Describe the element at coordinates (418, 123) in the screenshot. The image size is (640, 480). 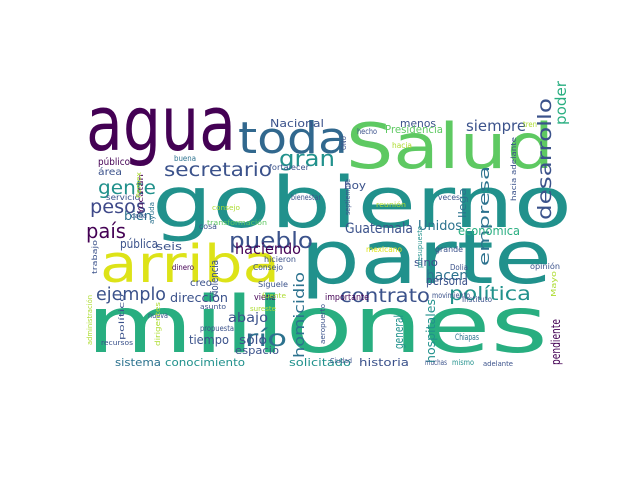
I see `word-menos: menos` at that location.